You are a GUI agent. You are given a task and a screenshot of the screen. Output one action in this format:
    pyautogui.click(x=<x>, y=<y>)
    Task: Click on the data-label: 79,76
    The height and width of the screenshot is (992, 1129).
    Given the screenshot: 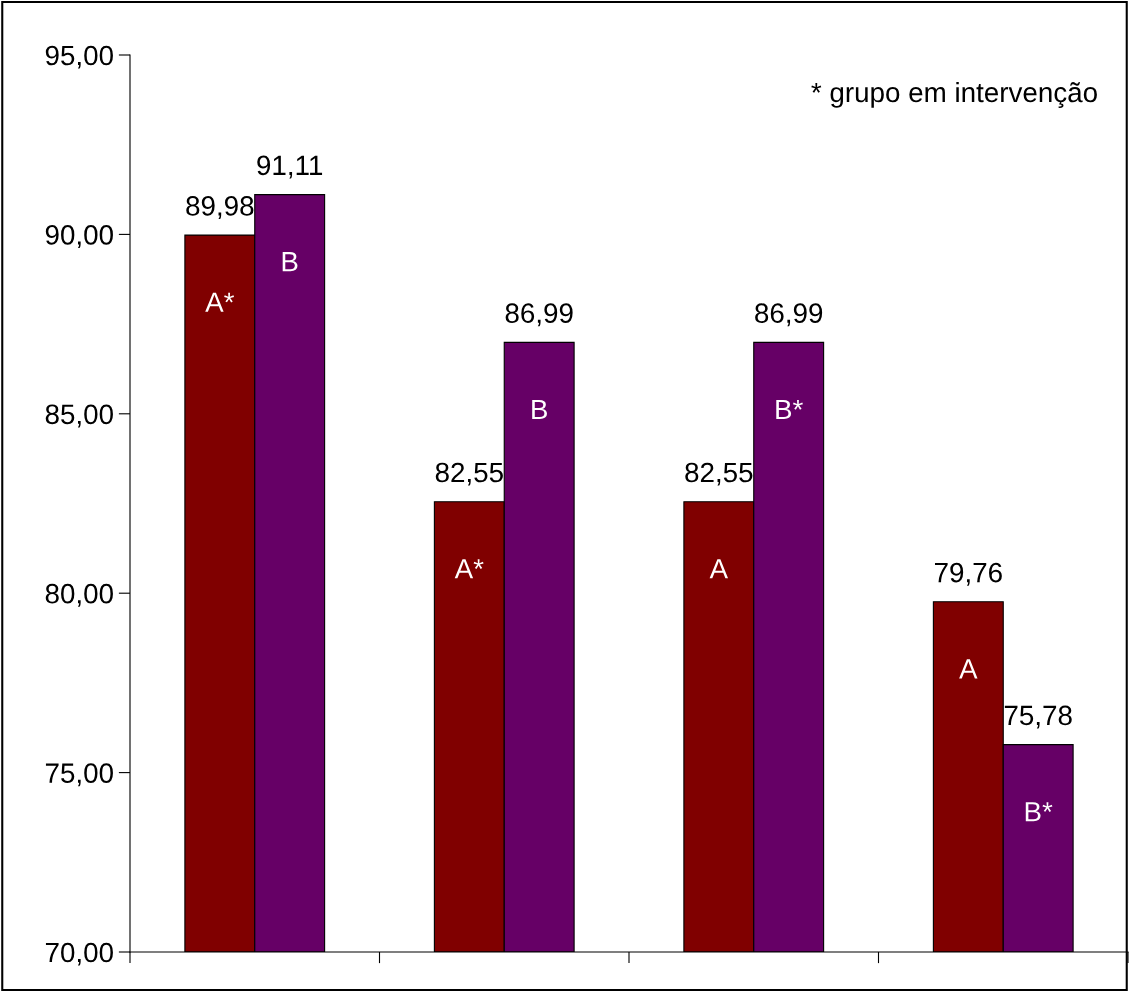 What is the action you would take?
    pyautogui.click(x=968, y=574)
    